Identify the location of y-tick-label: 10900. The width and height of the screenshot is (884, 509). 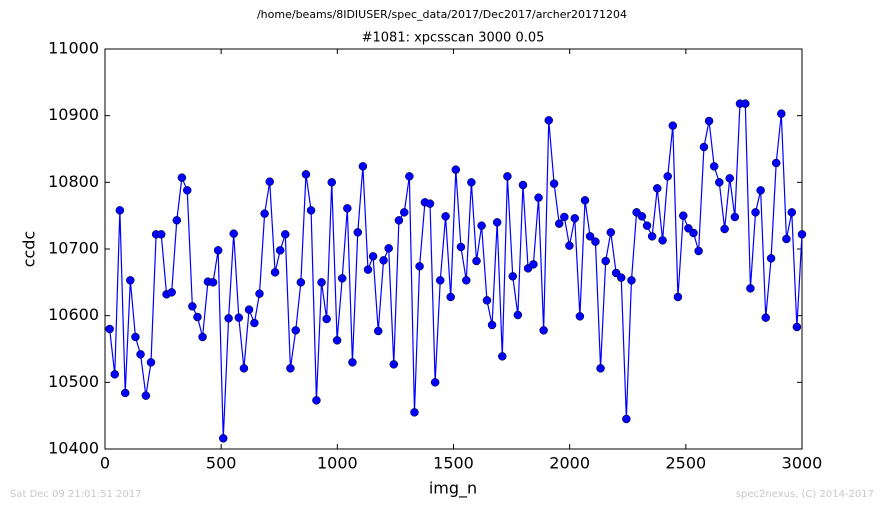
(73, 114).